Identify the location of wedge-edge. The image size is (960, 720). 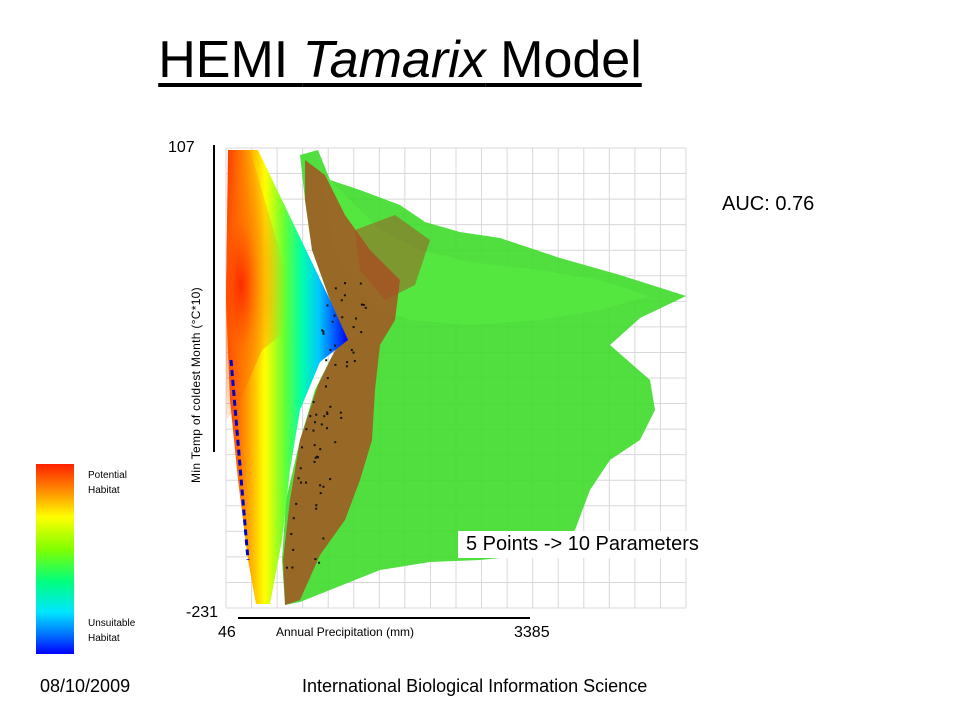
(239, 460).